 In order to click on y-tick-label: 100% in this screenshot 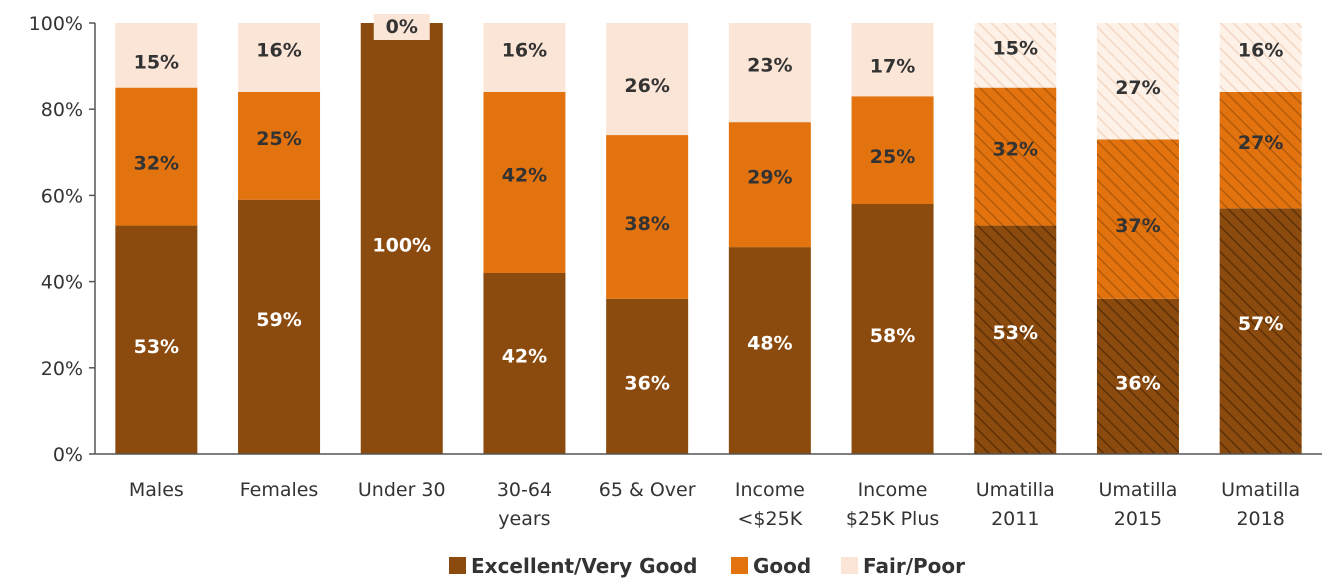, I will do `click(56, 24)`.